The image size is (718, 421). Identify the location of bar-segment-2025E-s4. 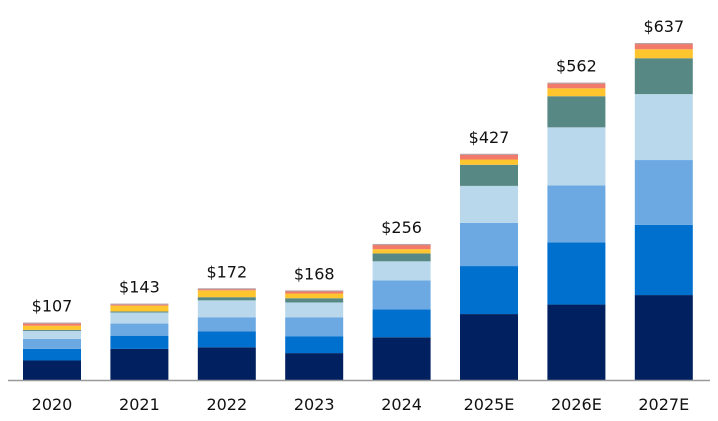
(489, 204).